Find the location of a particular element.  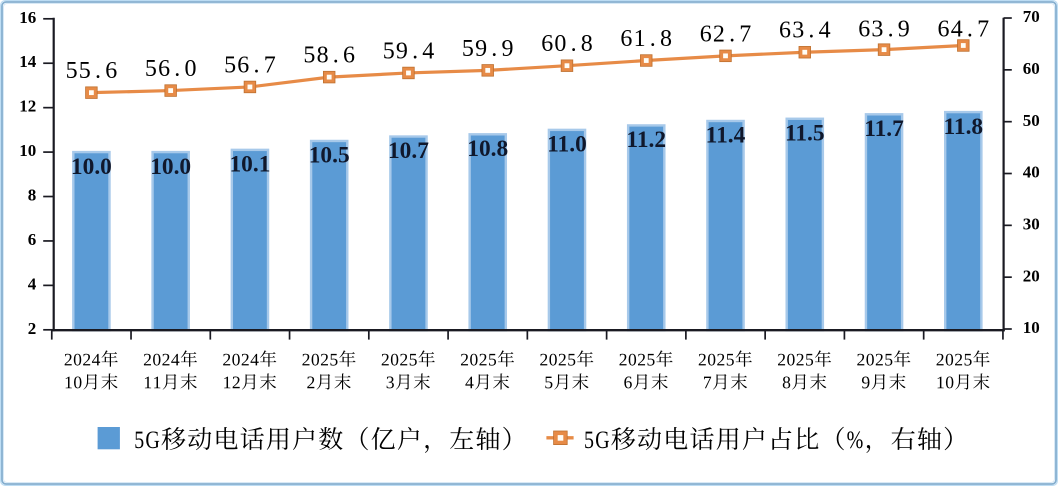

svg-text: 10.8 is located at coordinates (487, 149).